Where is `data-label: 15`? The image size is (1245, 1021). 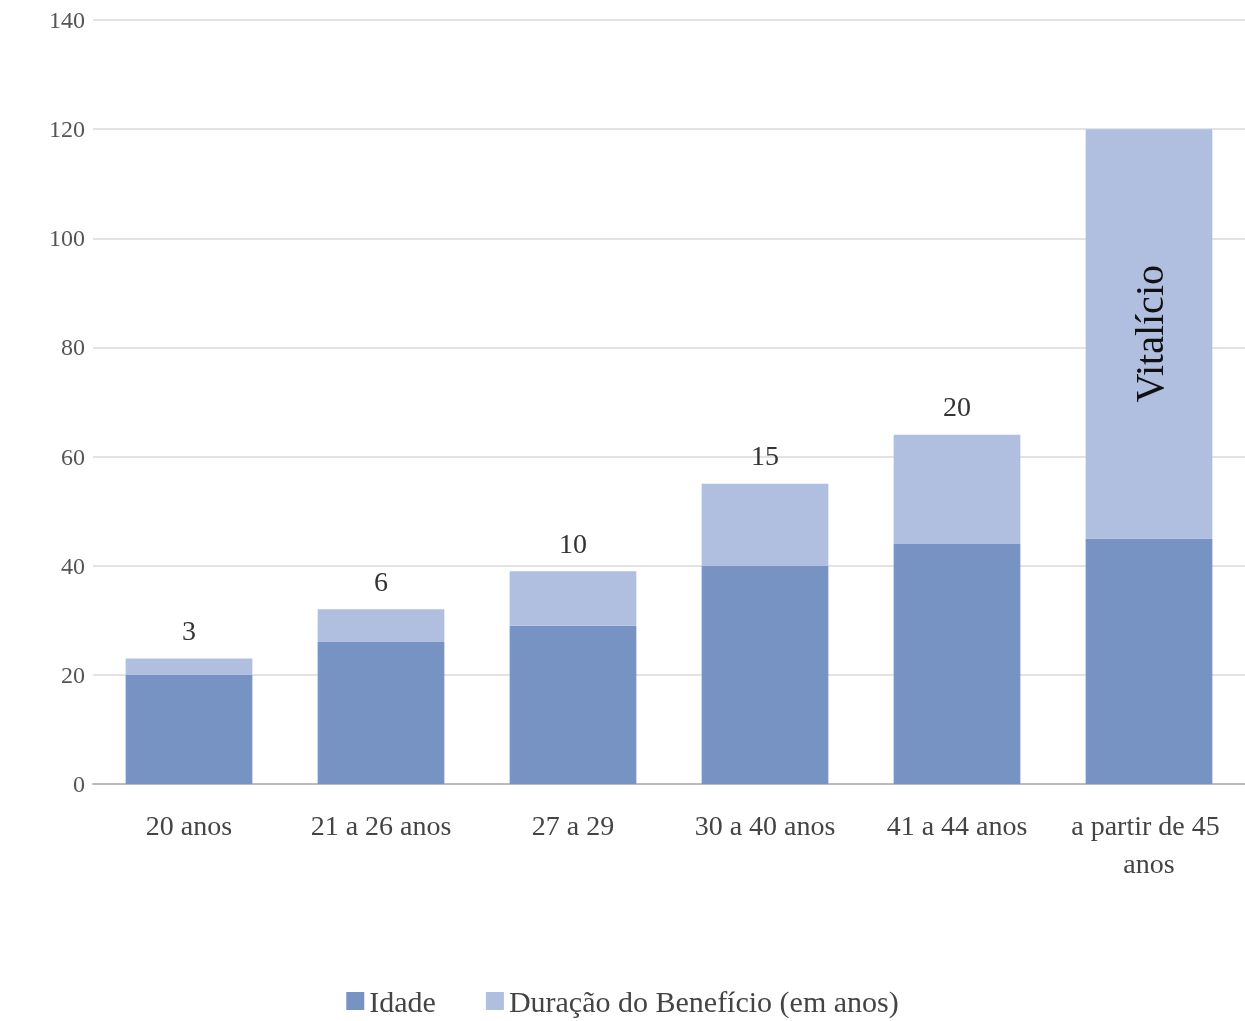 data-label: 15 is located at coordinates (765, 456).